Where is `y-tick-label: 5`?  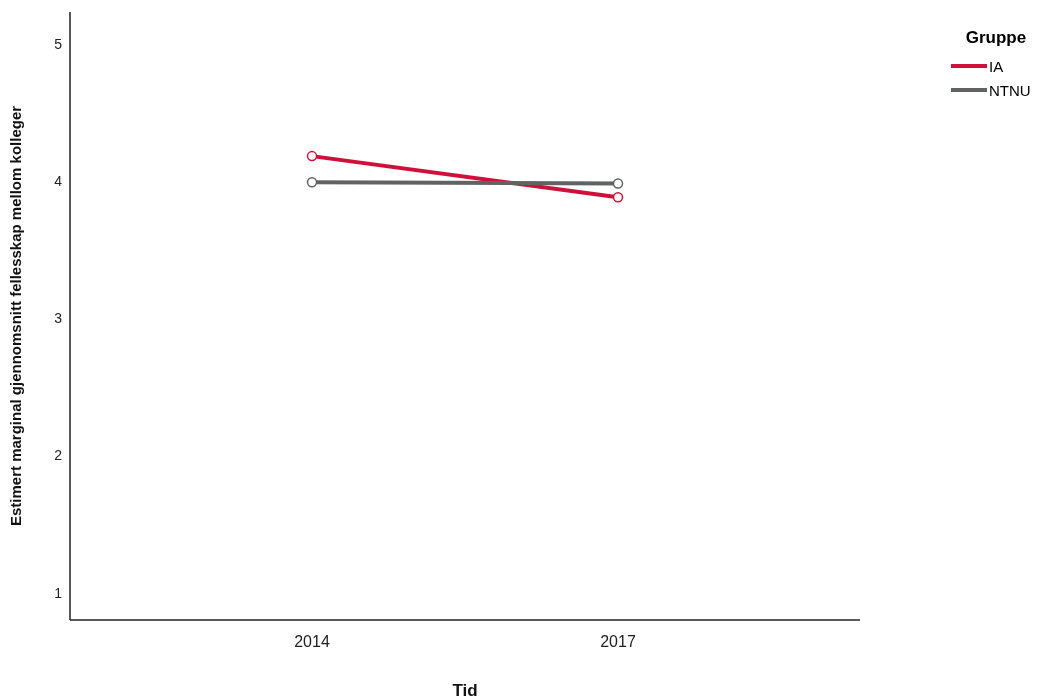 y-tick-label: 5 is located at coordinates (58, 43).